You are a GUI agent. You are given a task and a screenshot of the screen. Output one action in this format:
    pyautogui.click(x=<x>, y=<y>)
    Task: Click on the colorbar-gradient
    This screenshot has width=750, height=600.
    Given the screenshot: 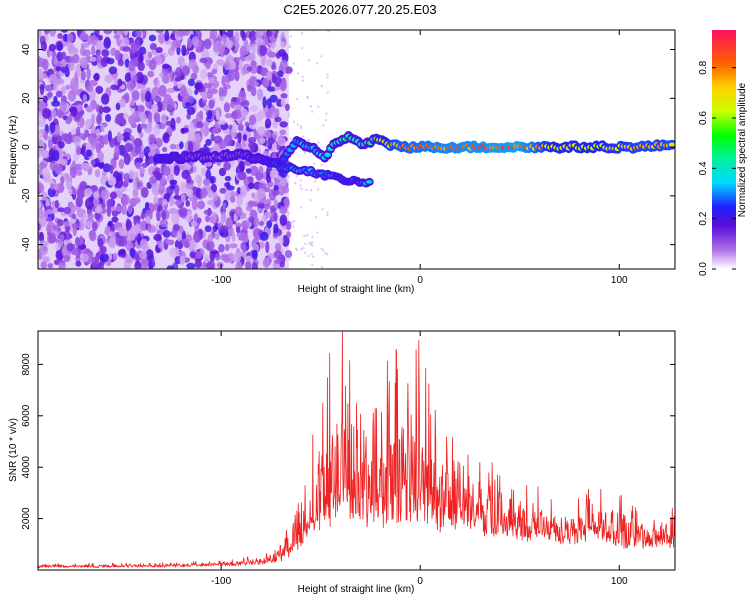 What is the action you would take?
    pyautogui.click(x=724, y=149)
    